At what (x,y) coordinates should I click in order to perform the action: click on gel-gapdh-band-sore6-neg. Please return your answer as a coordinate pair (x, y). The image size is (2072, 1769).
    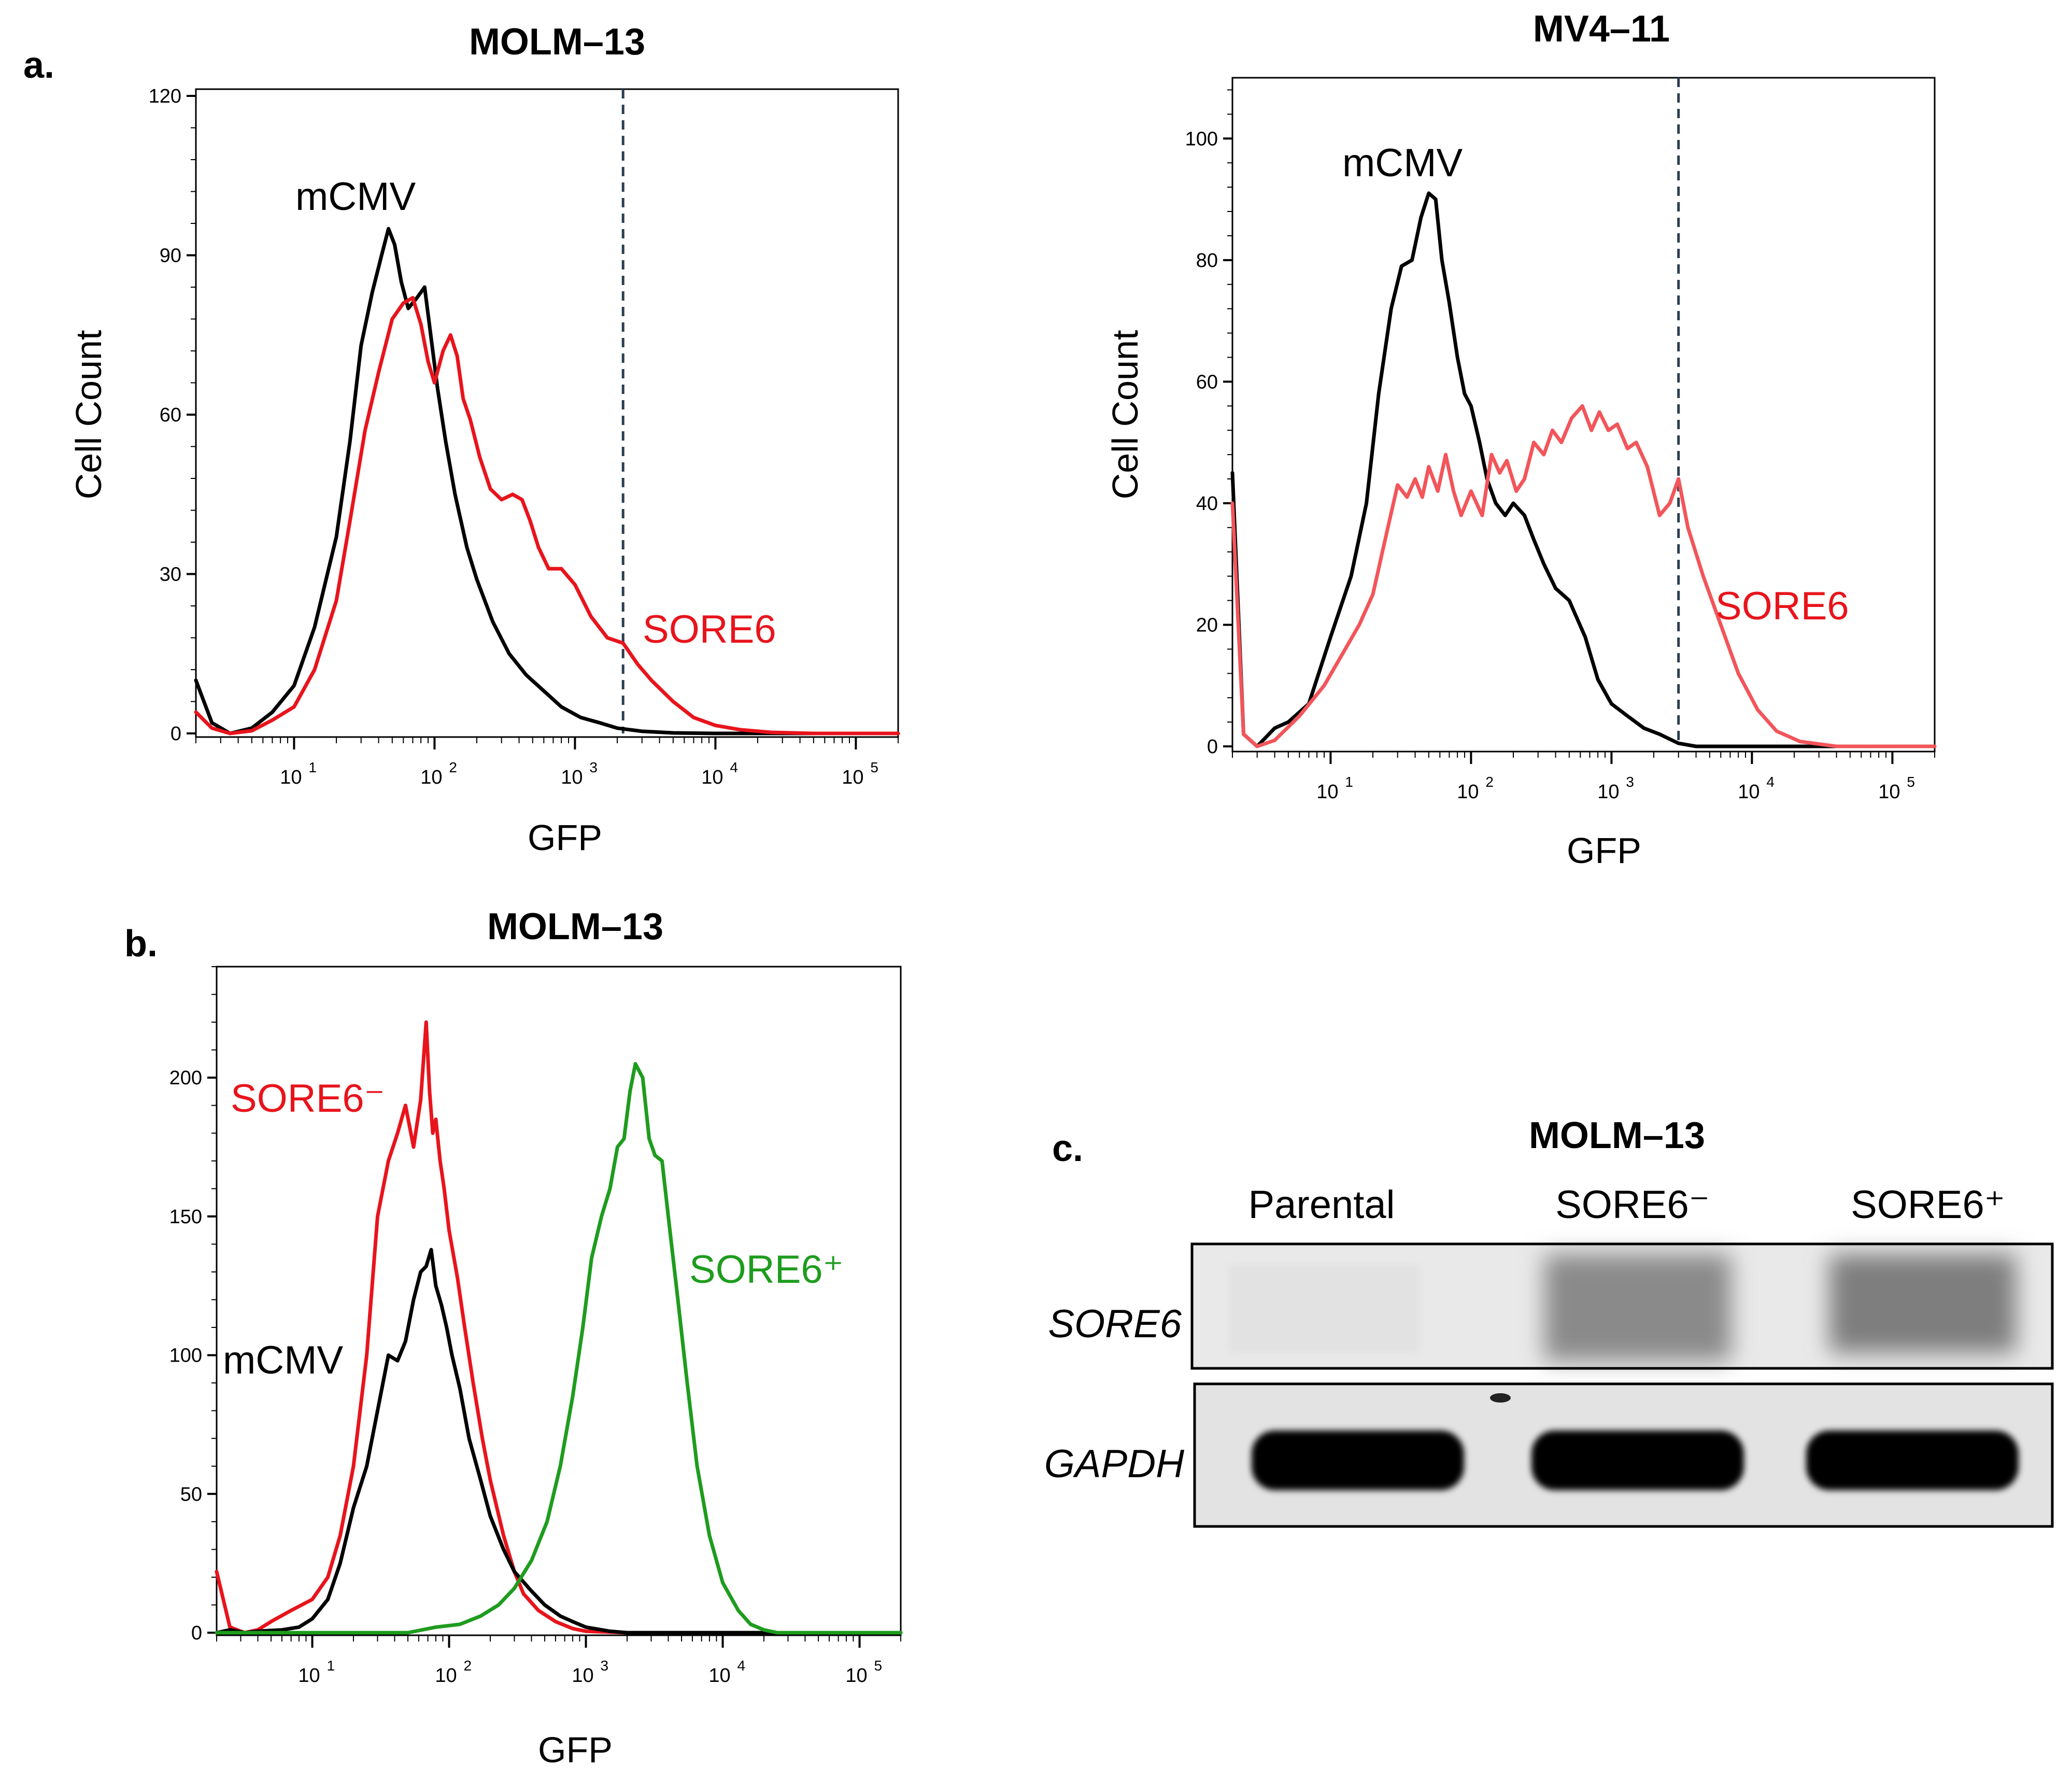
    Looking at the image, I should click on (1637, 1461).